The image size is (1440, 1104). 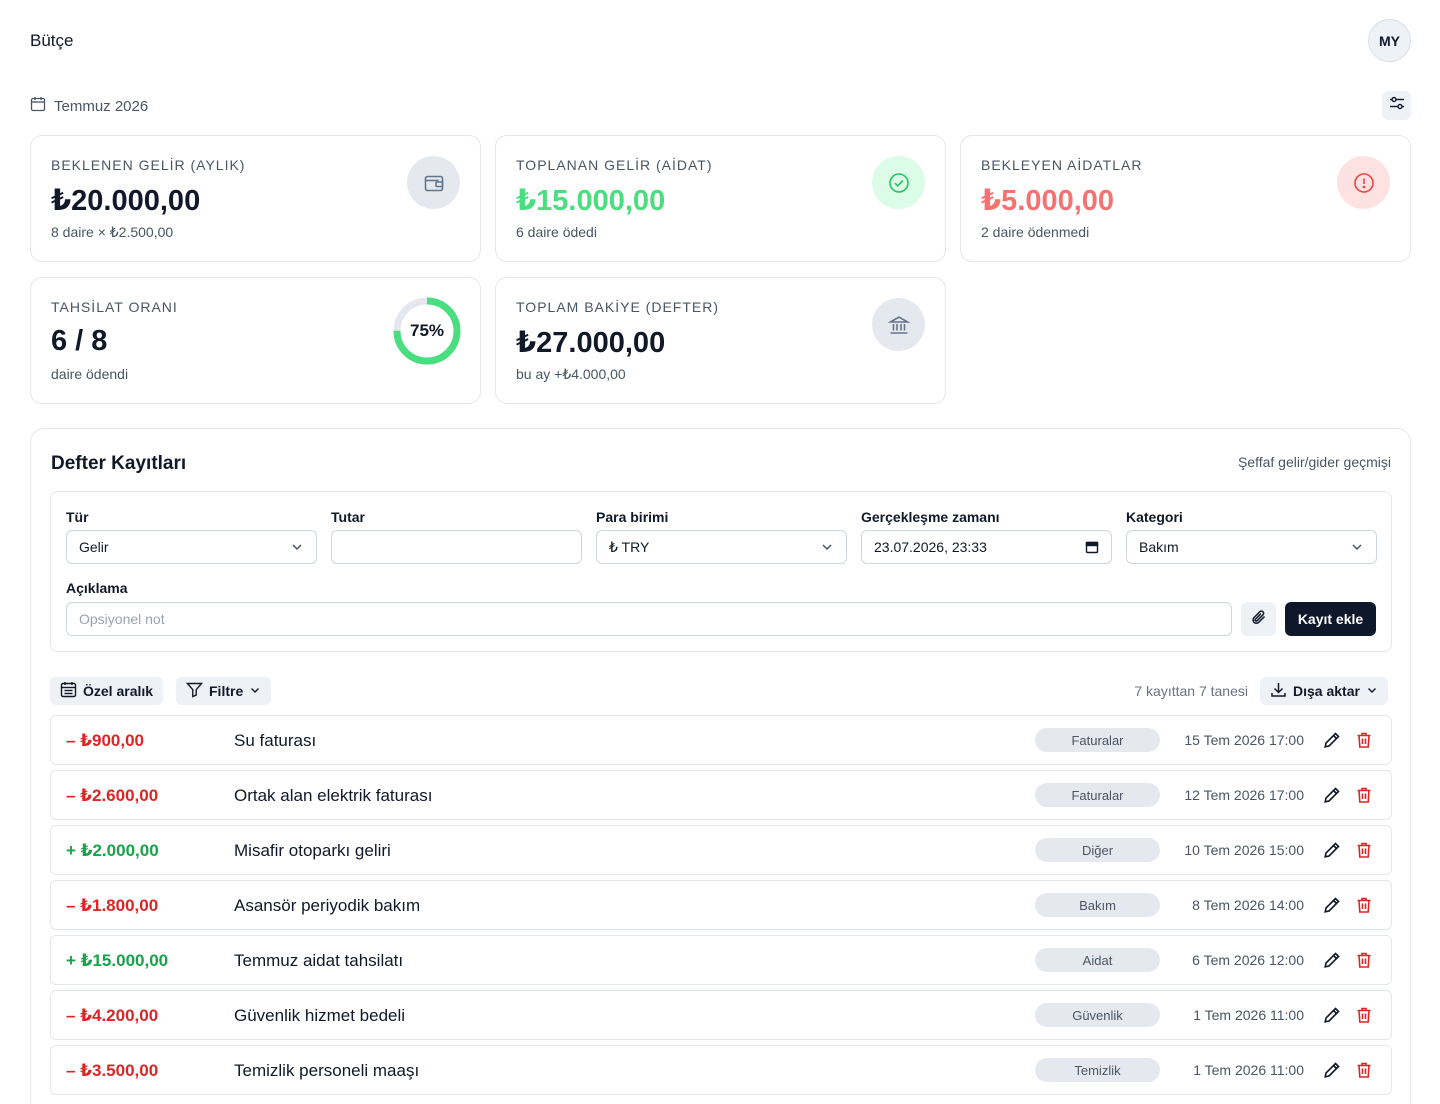 I want to click on filter-settings-button, so click(x=1396, y=105).